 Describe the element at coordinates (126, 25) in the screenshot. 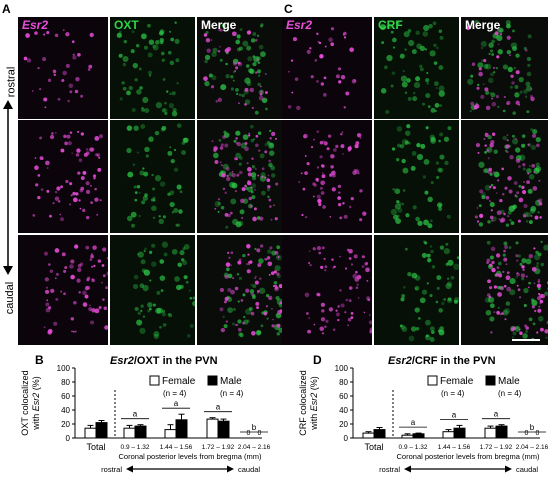

I see `tile-label-oxt: OXT` at that location.